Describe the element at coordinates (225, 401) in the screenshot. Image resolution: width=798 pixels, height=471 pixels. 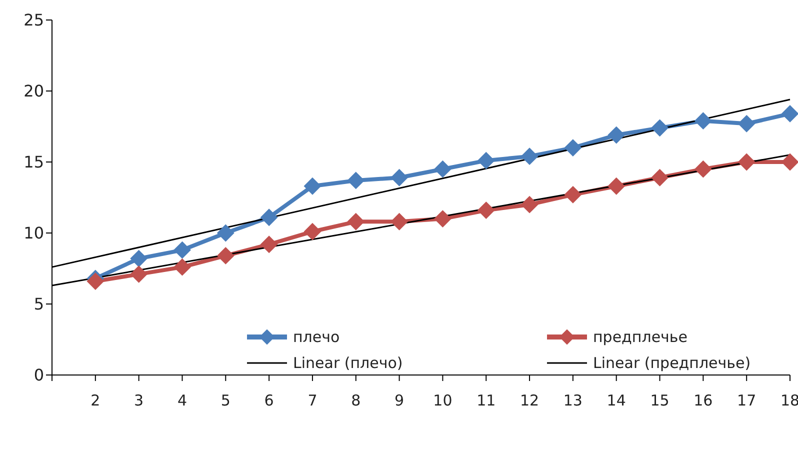
I see `x-tick-label: 5` at that location.